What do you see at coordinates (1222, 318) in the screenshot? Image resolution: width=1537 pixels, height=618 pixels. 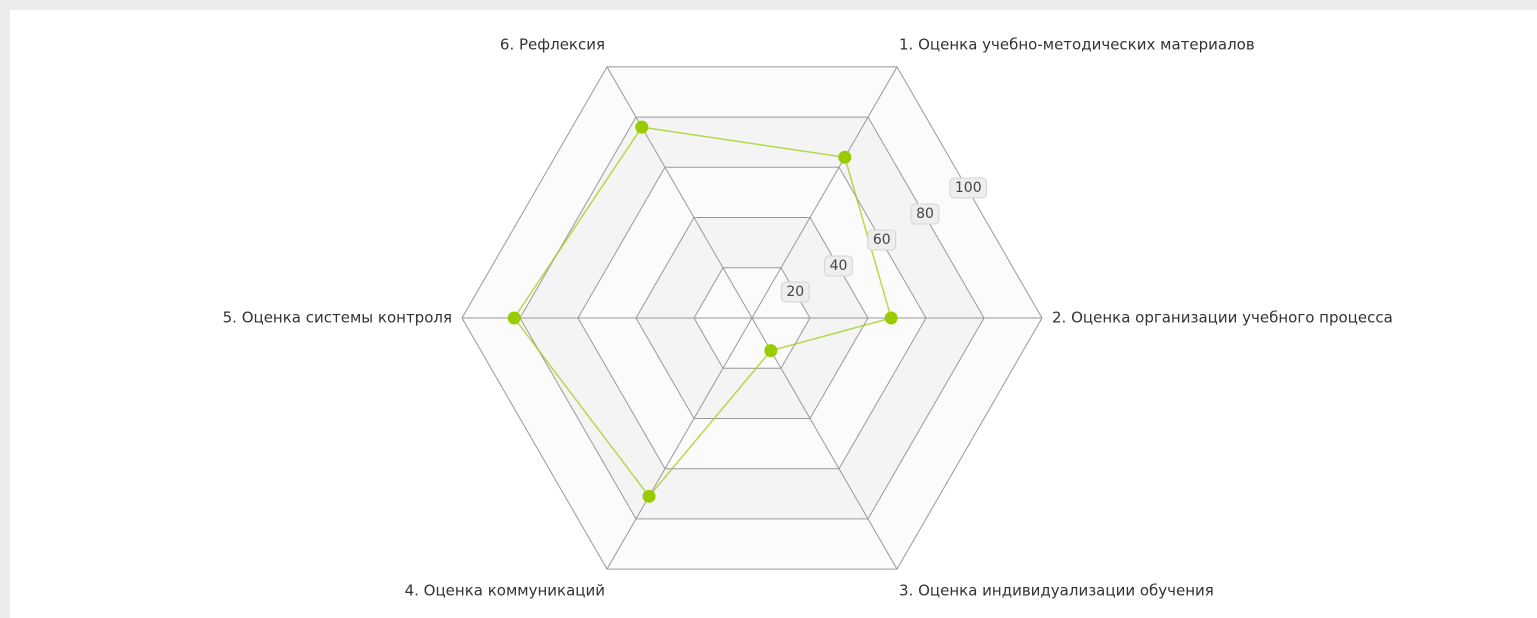 I see `axis-label: 2. Оценка организации учебного процесса` at bounding box center [1222, 318].